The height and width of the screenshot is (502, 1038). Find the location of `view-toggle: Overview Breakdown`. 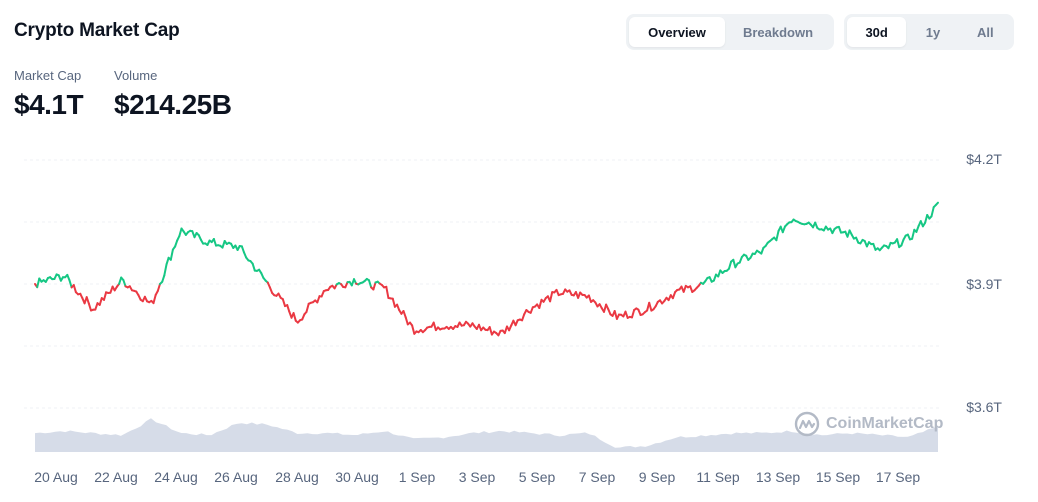

view-toggle: Overview Breakdown is located at coordinates (730, 32).